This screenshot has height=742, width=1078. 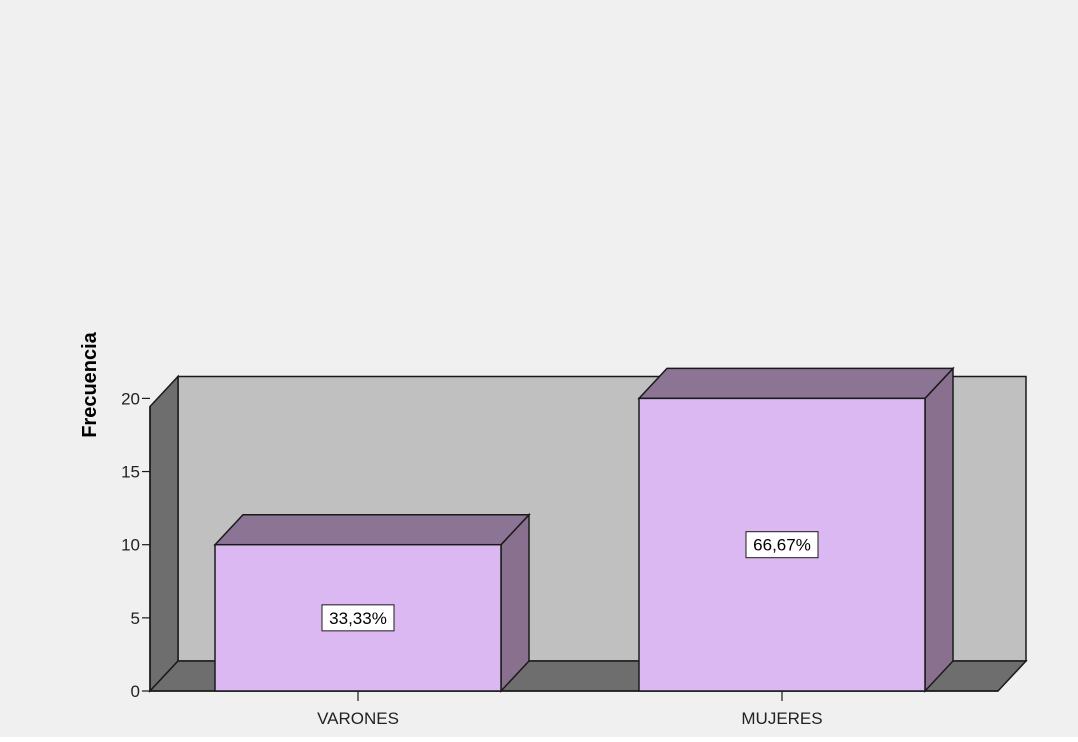 What do you see at coordinates (372, 602) in the screenshot?
I see `bar-varones: 33,33%` at bounding box center [372, 602].